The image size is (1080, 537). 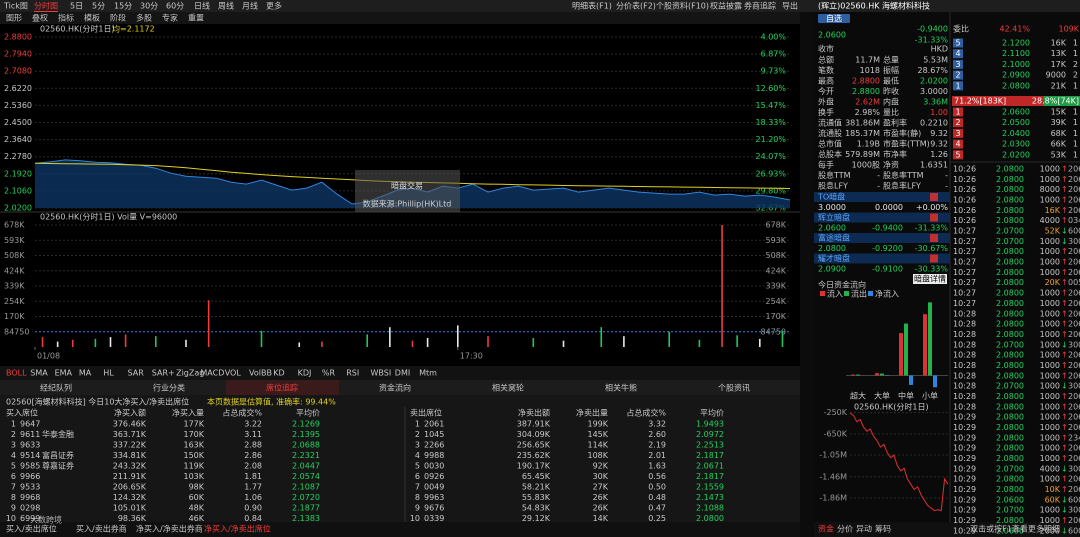 I want to click on menu-item: 图形, so click(x=14, y=18).